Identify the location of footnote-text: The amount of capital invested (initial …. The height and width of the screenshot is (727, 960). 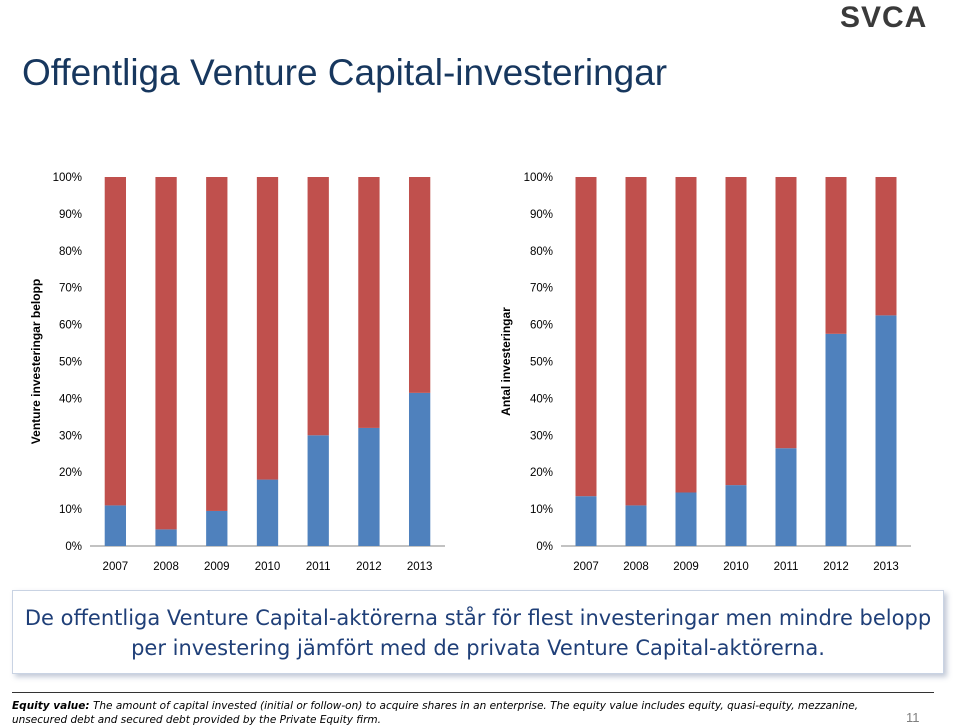
(435, 713).